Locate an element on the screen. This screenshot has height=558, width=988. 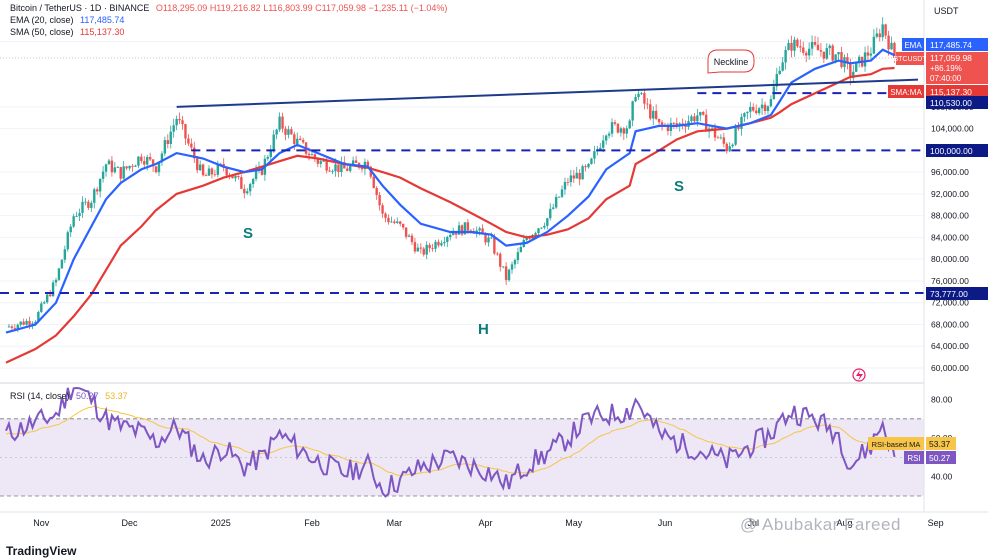
alert-flash-icon is located at coordinates (859, 375).